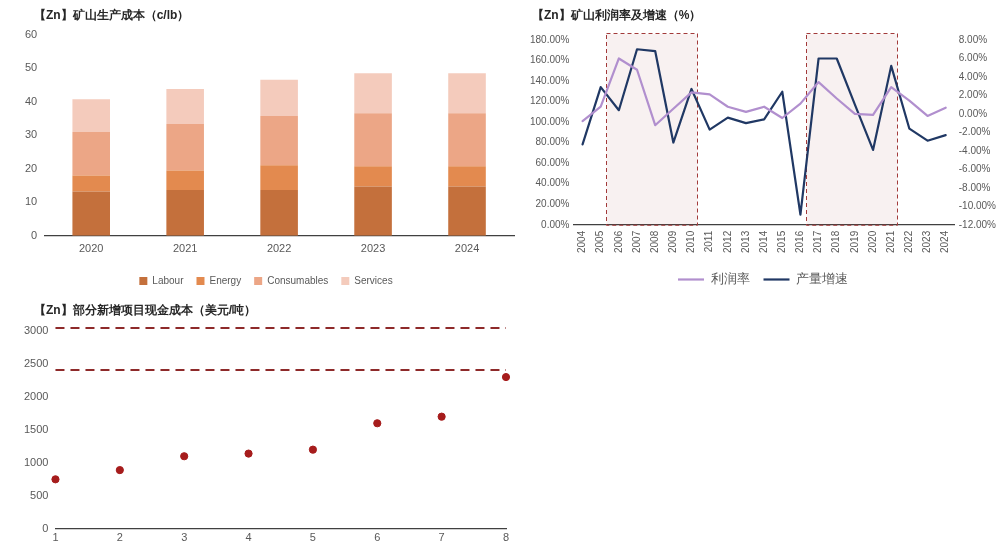 This screenshot has height=550, width=1002. What do you see at coordinates (377, 537) in the screenshot?
I see `x-tick-label: 6` at bounding box center [377, 537].